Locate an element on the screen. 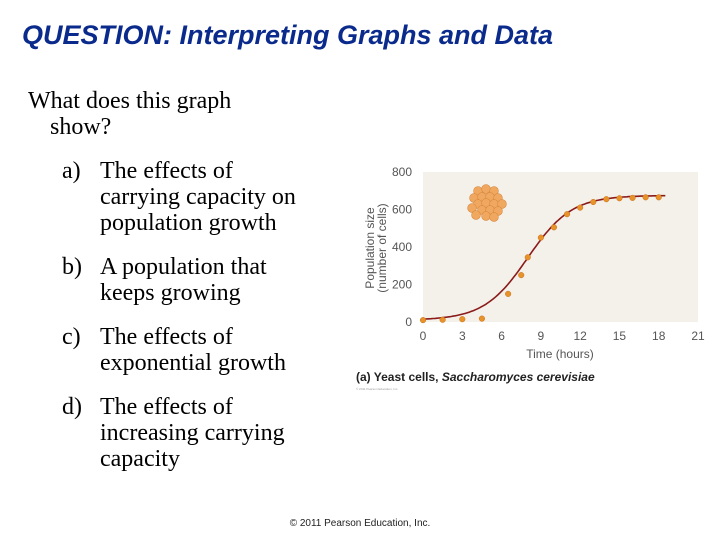 This screenshot has height=540, width=720. x-tick-label: 15 is located at coordinates (620, 336).